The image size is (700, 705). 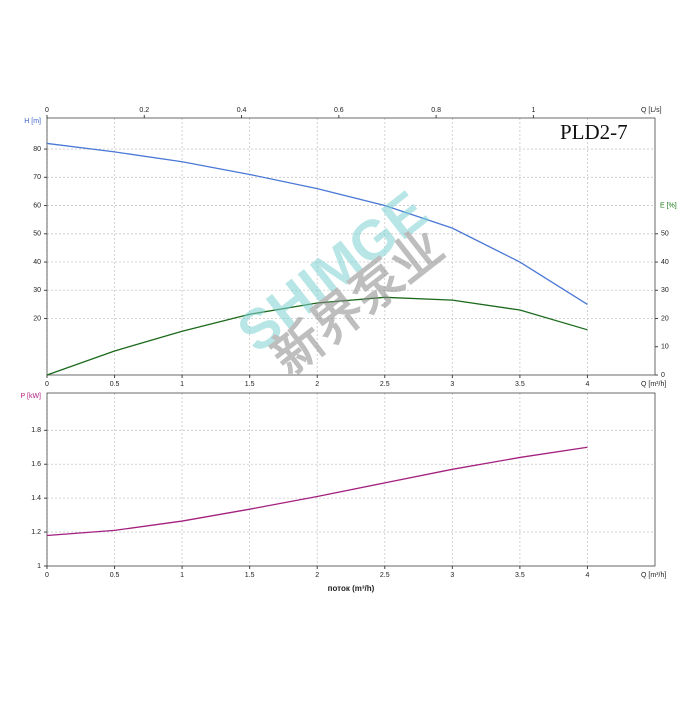 I want to click on y-tick-label: 30, so click(x=37, y=290).